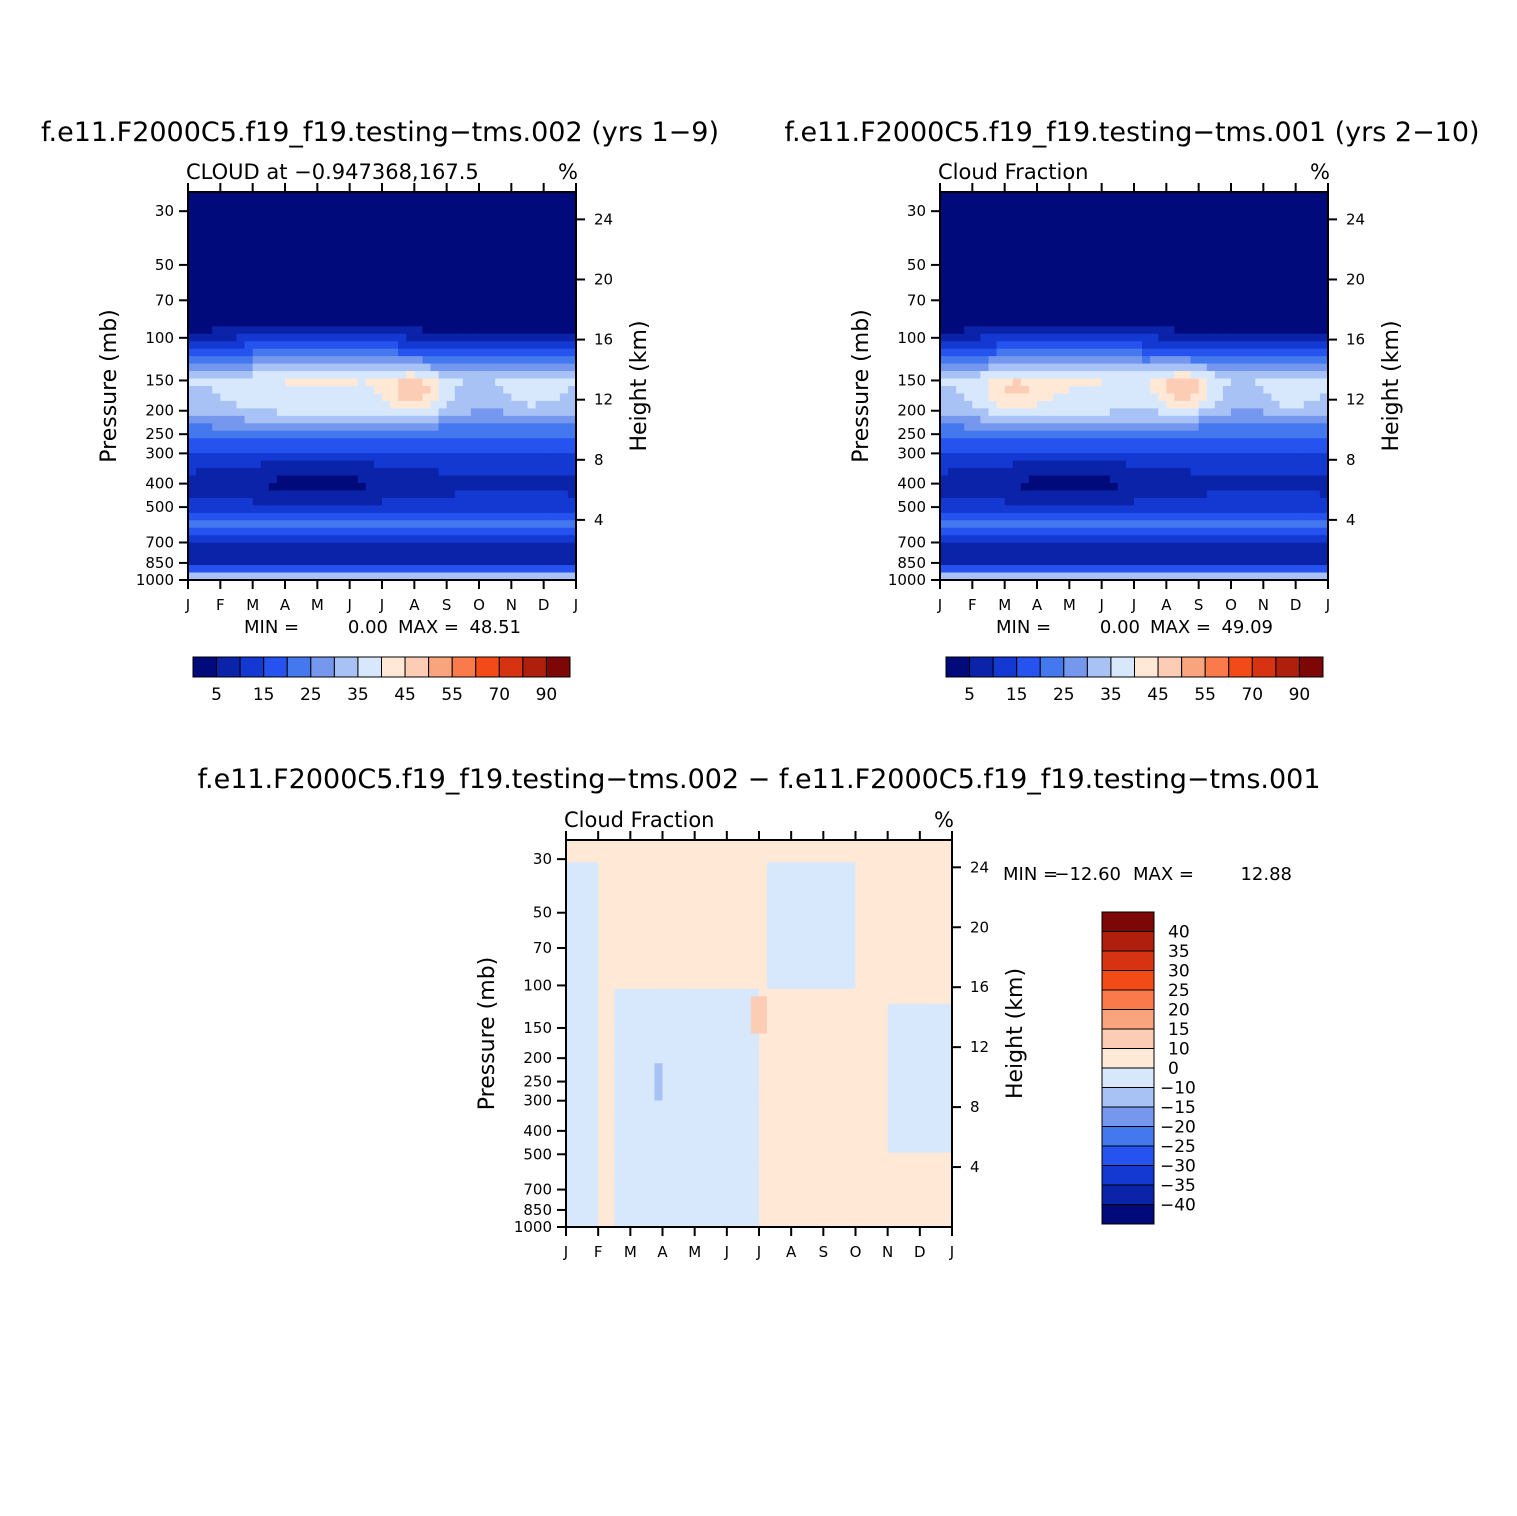  I want to click on colorbar-box, so click(205, 667).